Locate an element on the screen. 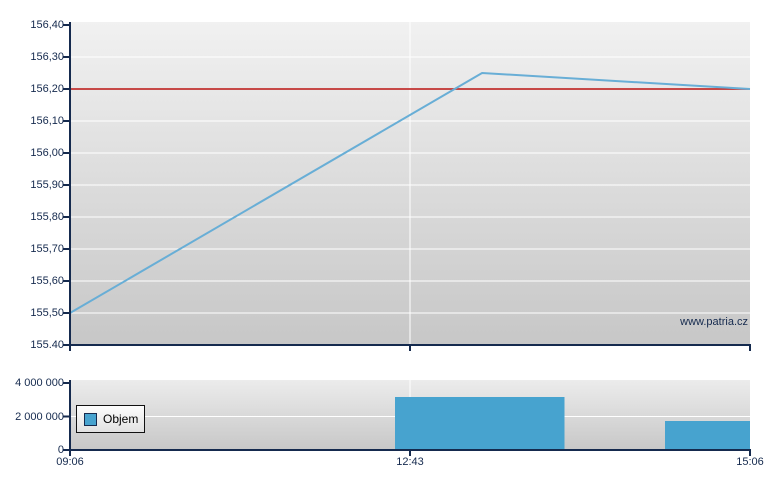  volume-legend: Objem is located at coordinates (110, 419).